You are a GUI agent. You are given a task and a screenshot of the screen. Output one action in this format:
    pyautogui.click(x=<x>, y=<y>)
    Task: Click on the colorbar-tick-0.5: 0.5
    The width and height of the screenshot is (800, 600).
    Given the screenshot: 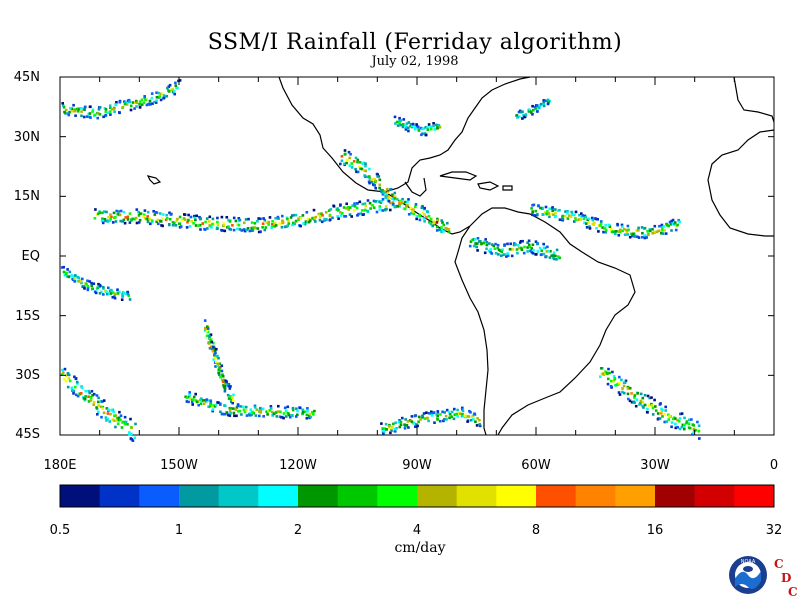 What is the action you would take?
    pyautogui.click(x=60, y=530)
    